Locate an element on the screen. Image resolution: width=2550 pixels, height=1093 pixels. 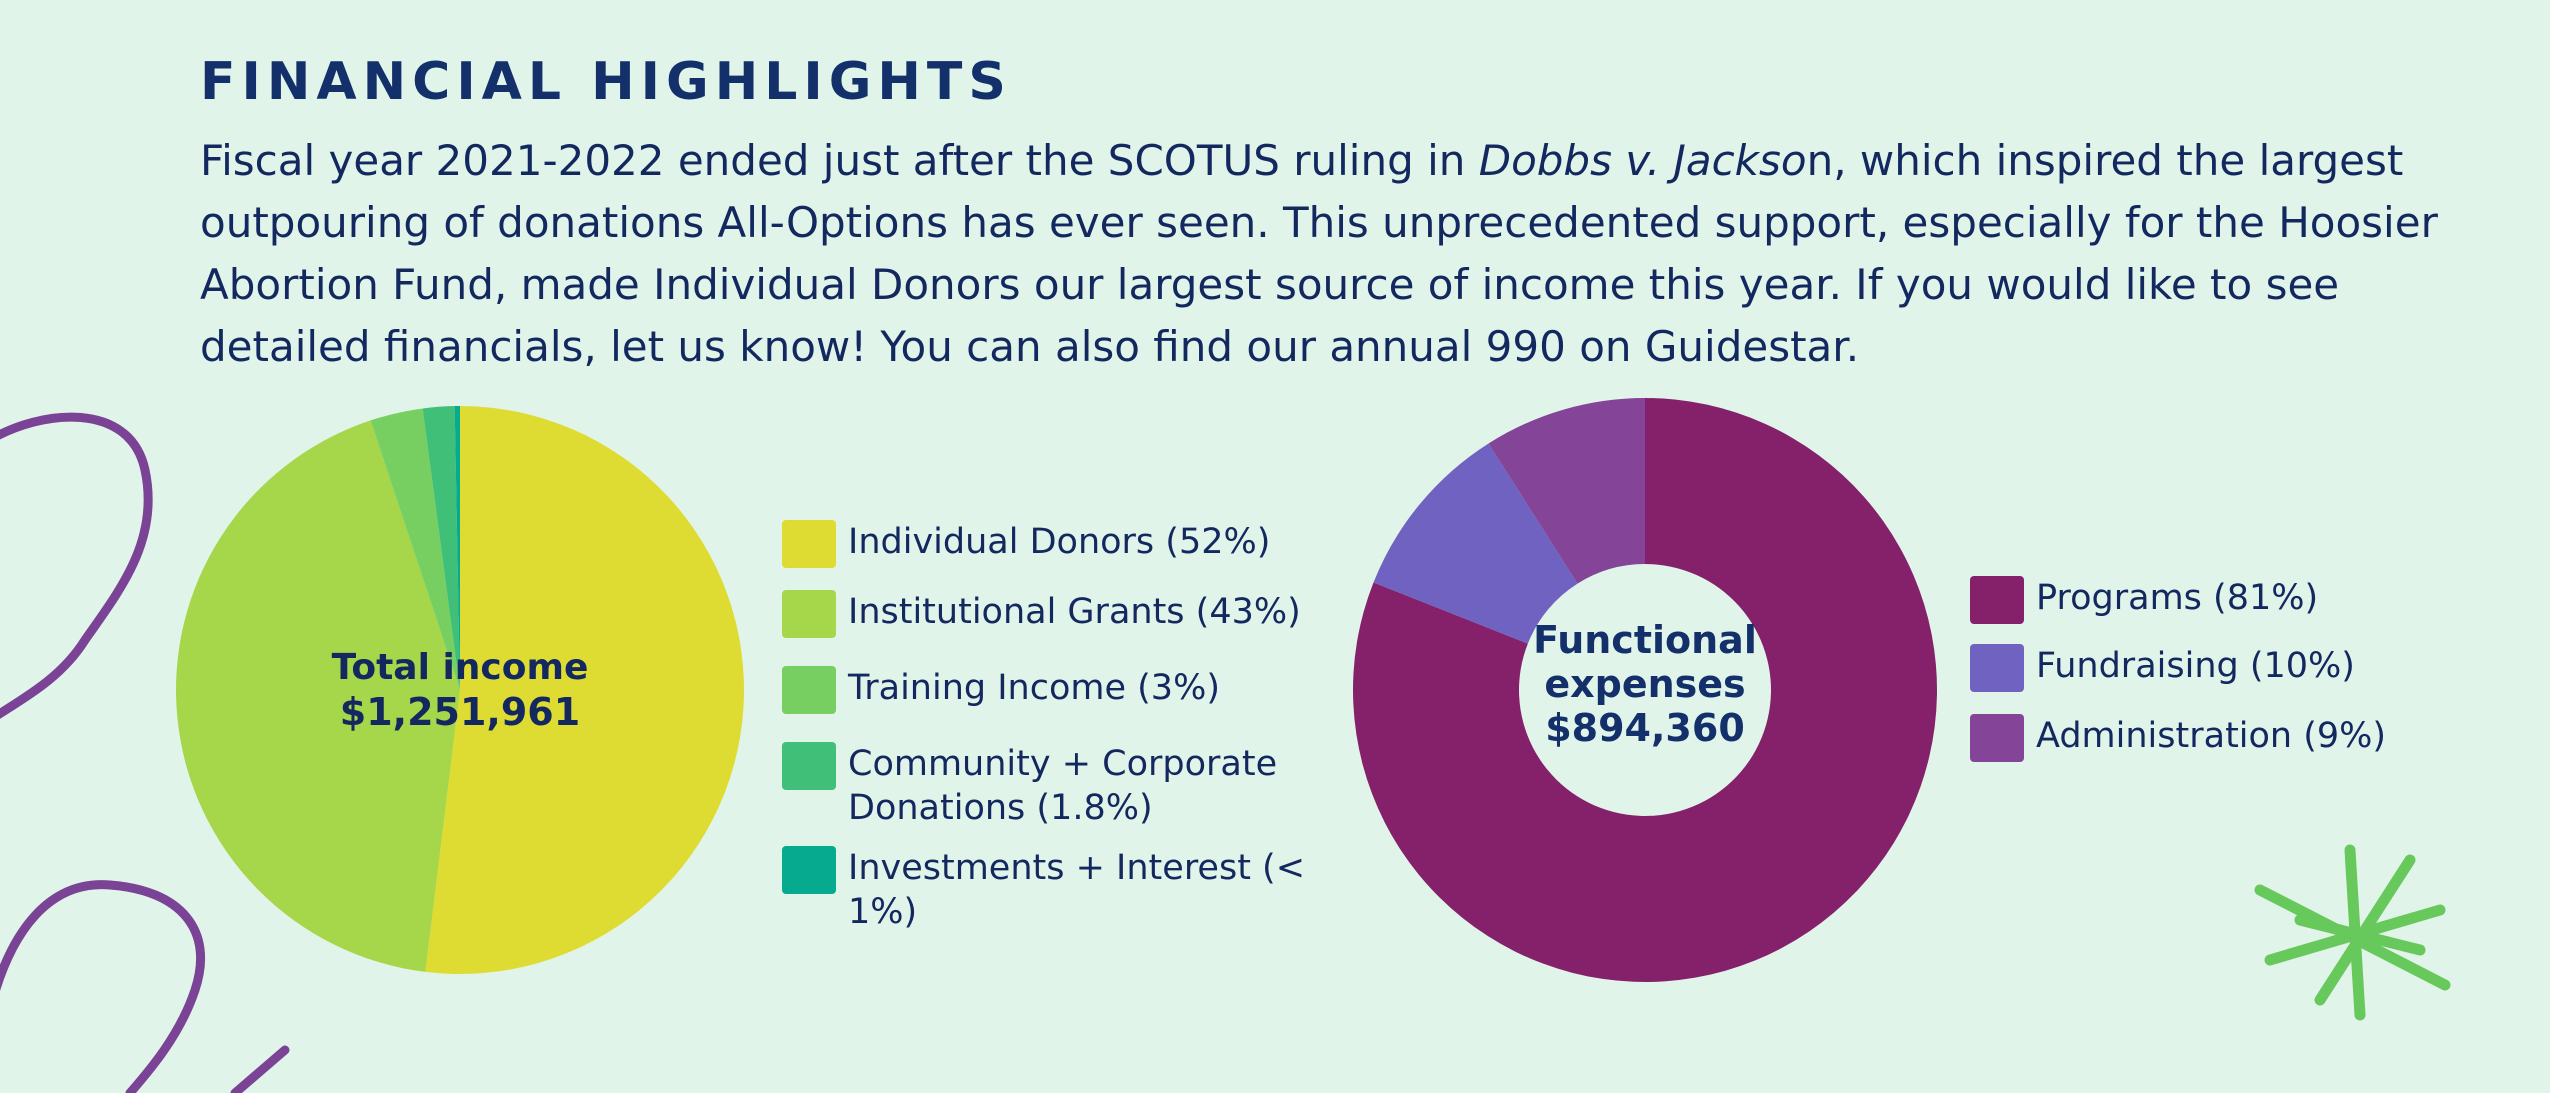
expenses-legend-label-line: Administration (9%) is located at coordinates (2211, 736).